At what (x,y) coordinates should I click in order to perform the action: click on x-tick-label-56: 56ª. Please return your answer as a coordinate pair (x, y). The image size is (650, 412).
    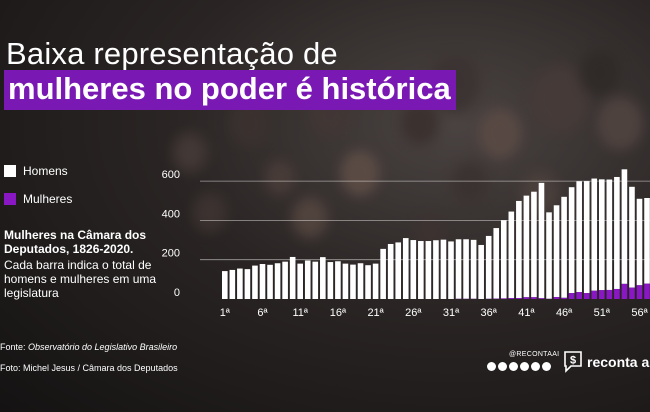
    Looking at the image, I should click on (639, 313).